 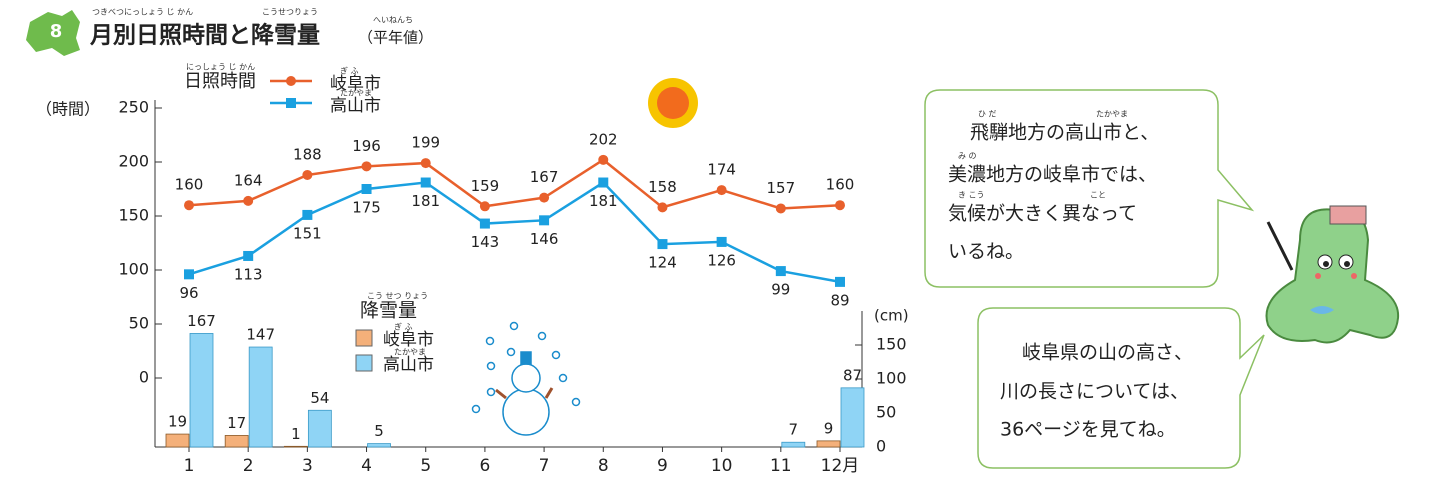 What do you see at coordinates (133, 161) in the screenshot?
I see `y-tick-label: 200` at bounding box center [133, 161].